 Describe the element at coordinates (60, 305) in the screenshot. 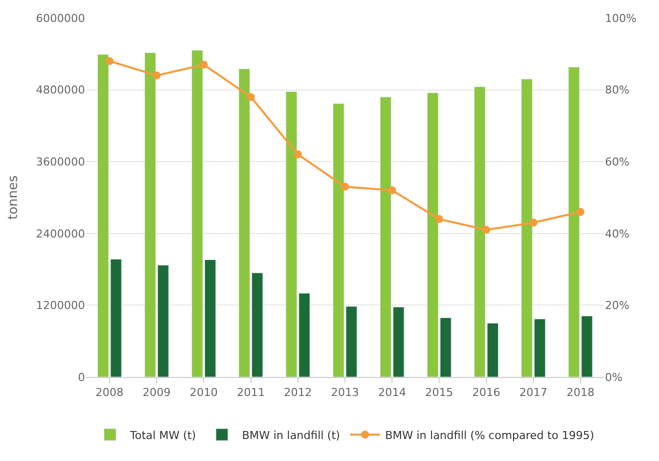

I see `y-tick-label: 1200000` at that location.